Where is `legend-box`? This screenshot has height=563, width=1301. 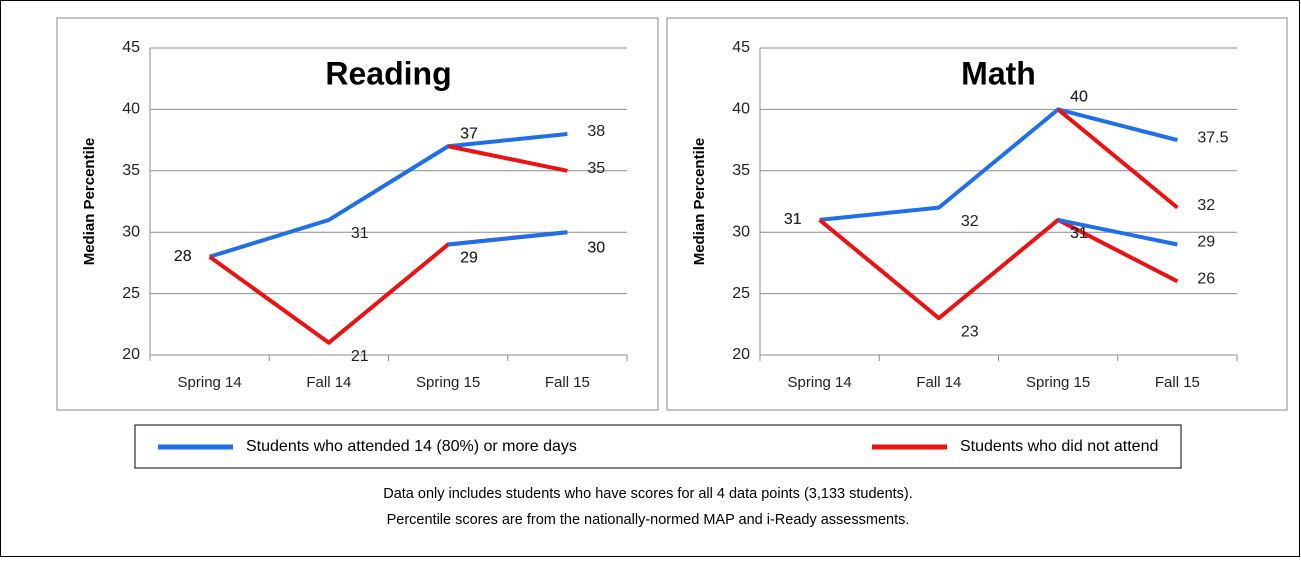 legend-box is located at coordinates (658, 446).